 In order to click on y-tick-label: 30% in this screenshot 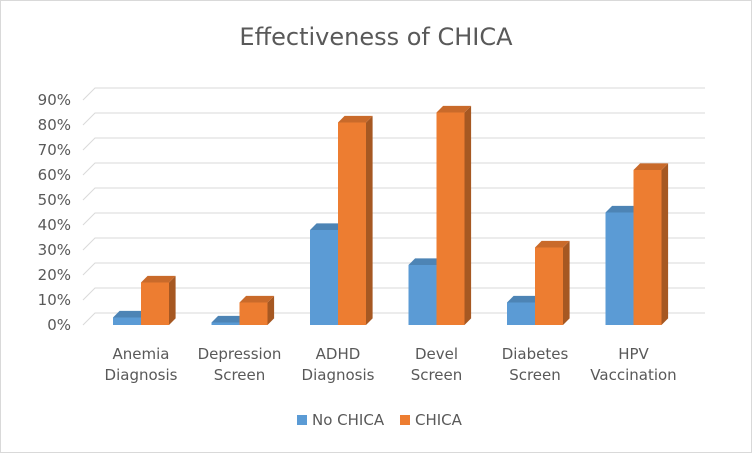, I will do `click(54, 250)`.